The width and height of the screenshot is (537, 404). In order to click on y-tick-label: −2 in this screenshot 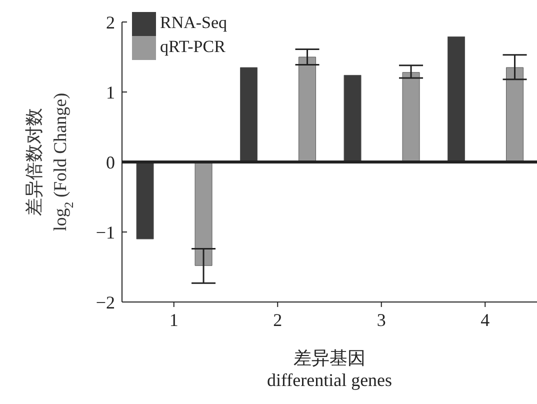, I will do `click(105, 302)`.